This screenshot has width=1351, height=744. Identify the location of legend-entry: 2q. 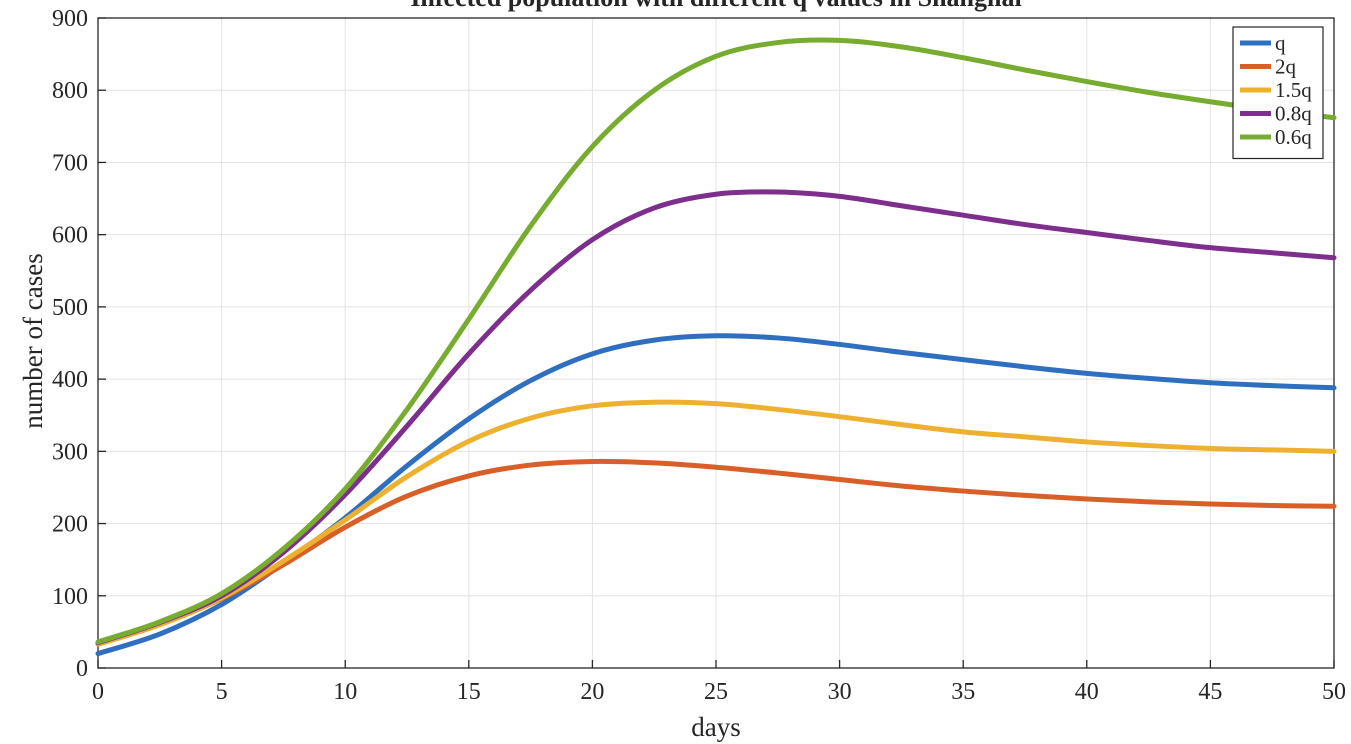
(1286, 67).